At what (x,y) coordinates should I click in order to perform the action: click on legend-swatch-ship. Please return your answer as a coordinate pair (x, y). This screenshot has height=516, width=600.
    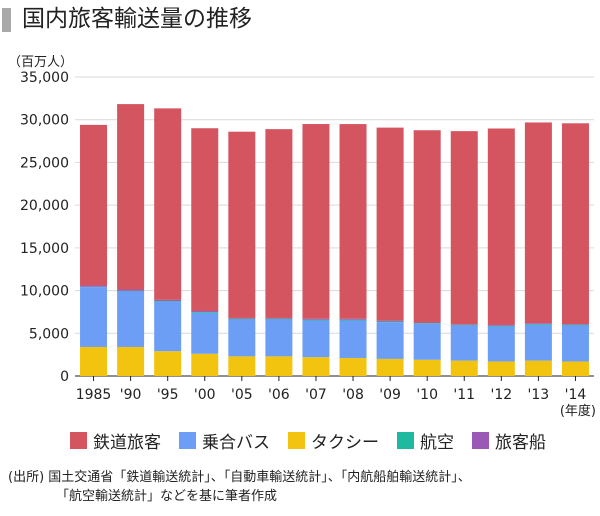
    Looking at the image, I should click on (480, 440).